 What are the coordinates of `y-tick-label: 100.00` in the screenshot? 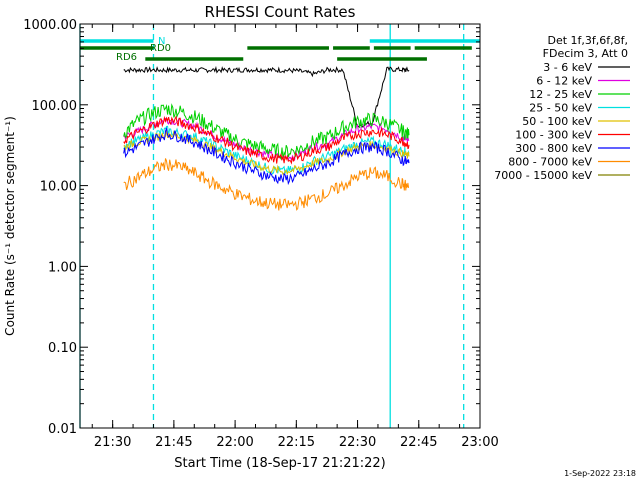 It's located at (55, 106).